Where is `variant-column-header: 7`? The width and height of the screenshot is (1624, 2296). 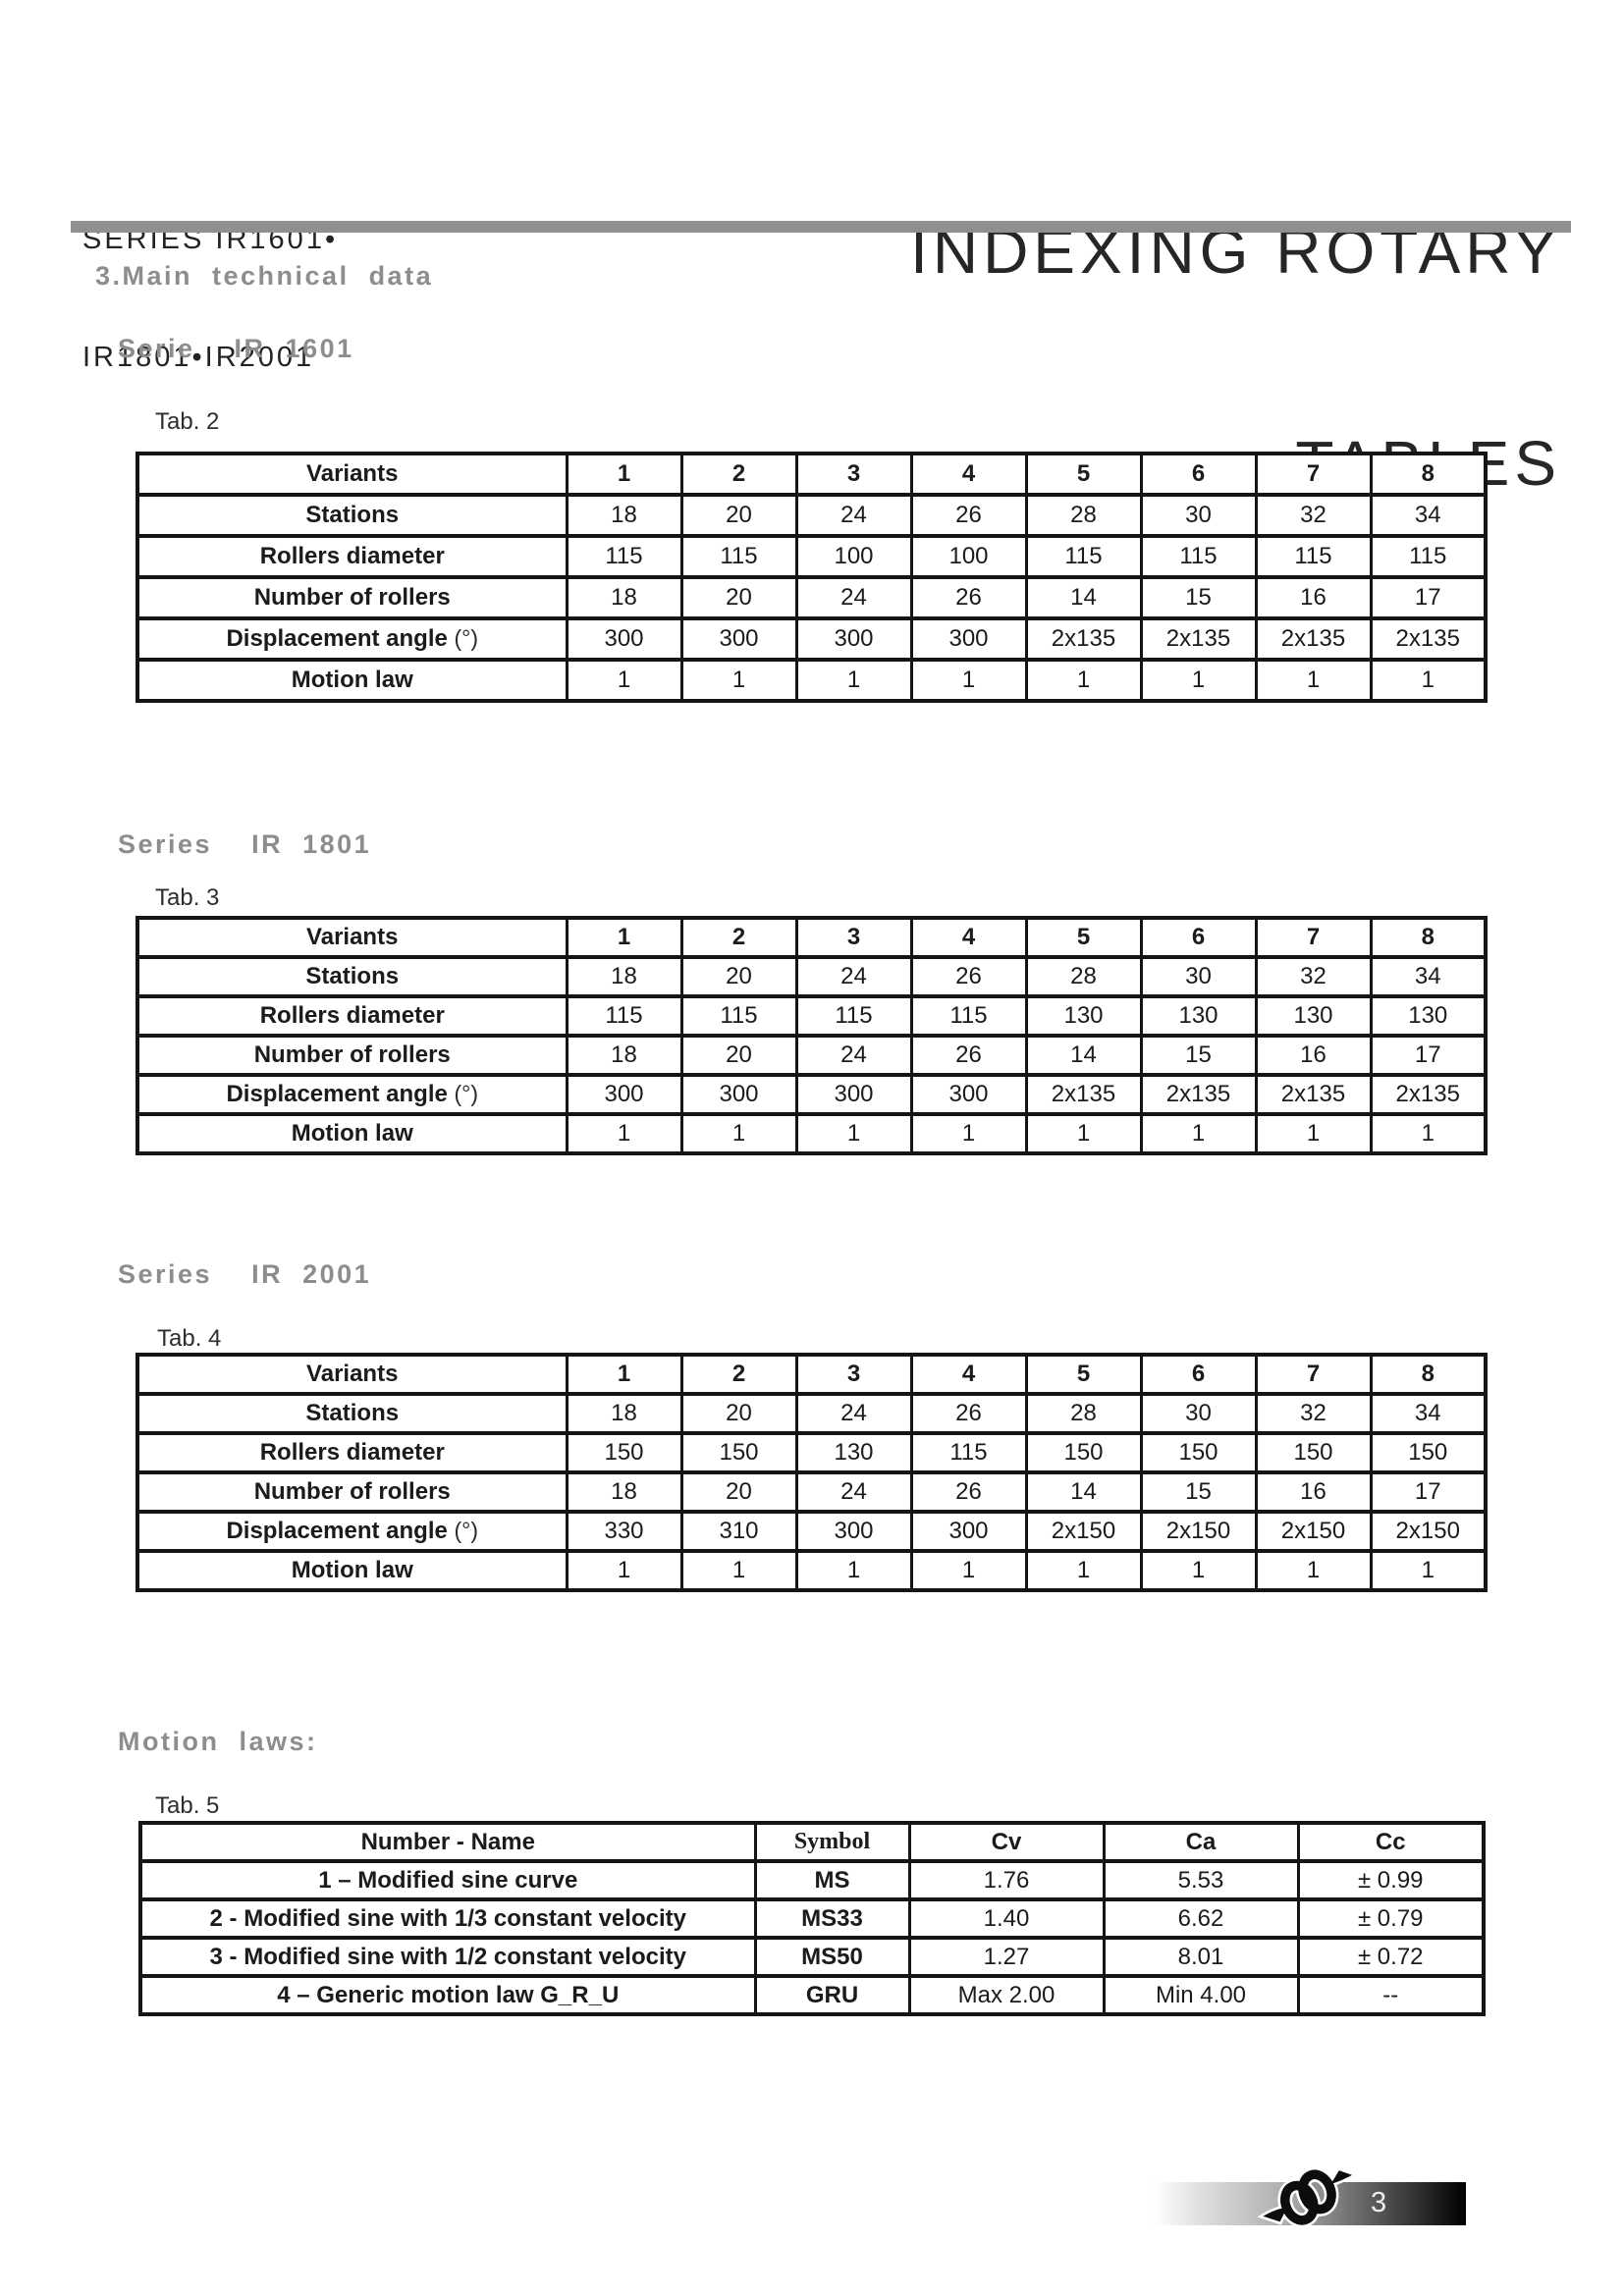
variant-column-header: 7 is located at coordinates (1313, 474).